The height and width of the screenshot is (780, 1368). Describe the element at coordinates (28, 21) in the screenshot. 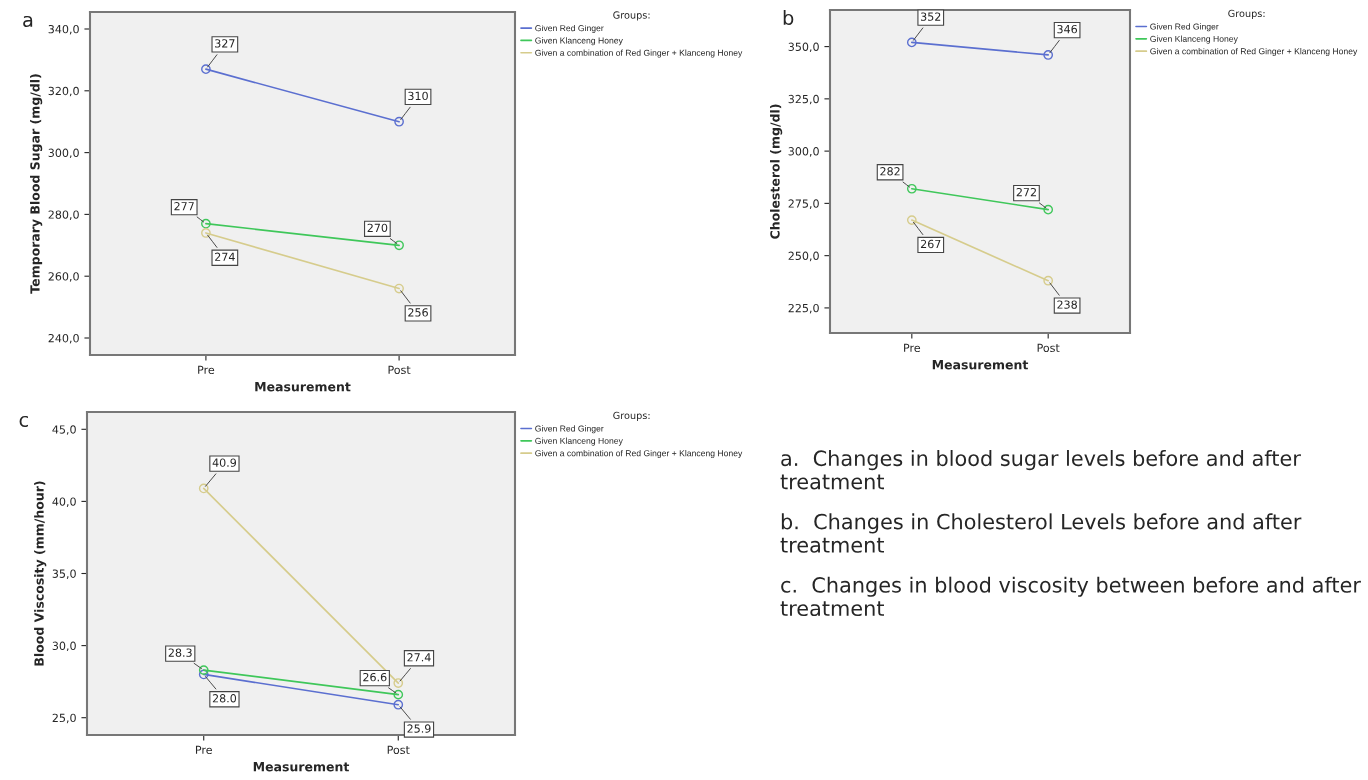

I see `chart-title: a` at that location.